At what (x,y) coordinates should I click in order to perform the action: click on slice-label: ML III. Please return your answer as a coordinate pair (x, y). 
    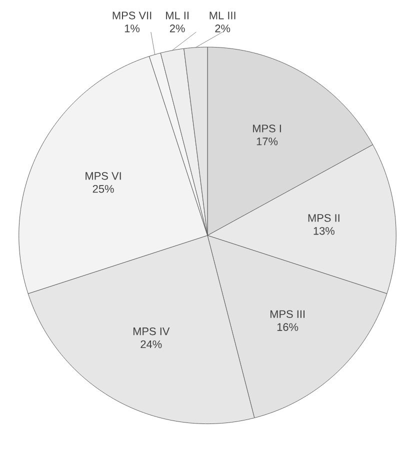
    Looking at the image, I should click on (223, 16).